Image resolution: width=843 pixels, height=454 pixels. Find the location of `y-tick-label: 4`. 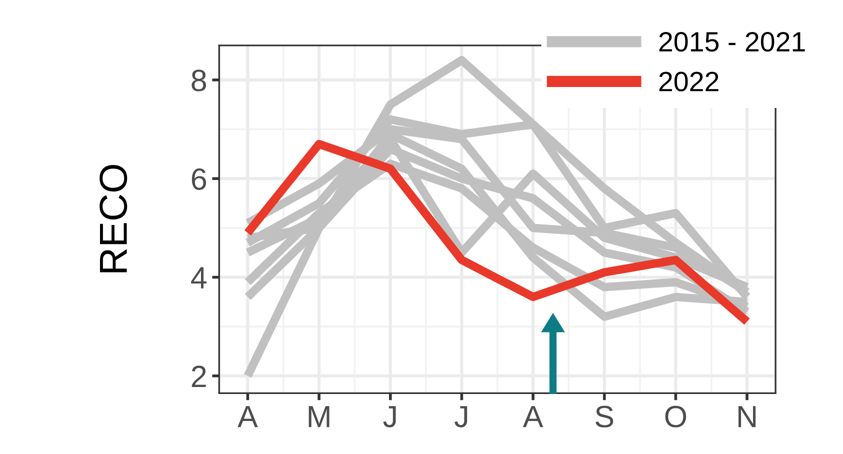

y-tick-label: 4 is located at coordinates (198, 277).